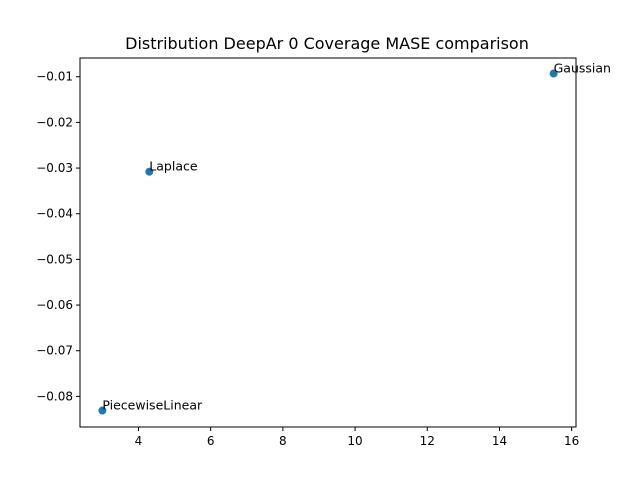 The width and height of the screenshot is (640, 480). Describe the element at coordinates (571, 441) in the screenshot. I see `x-tick-label: 16` at that location.